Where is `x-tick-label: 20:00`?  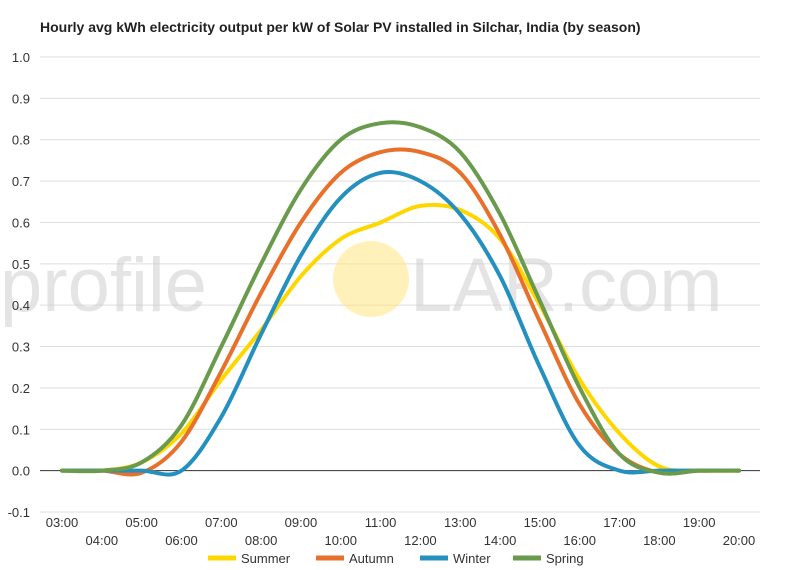 x-tick-label: 20:00 is located at coordinates (739, 540).